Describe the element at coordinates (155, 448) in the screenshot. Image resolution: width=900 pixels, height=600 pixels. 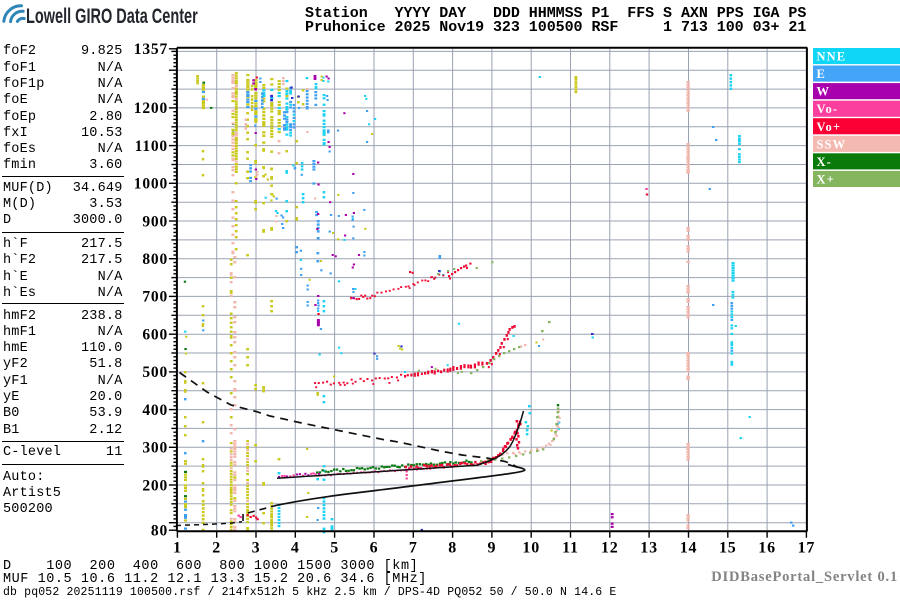
I see `svg-text: 300` at that location.